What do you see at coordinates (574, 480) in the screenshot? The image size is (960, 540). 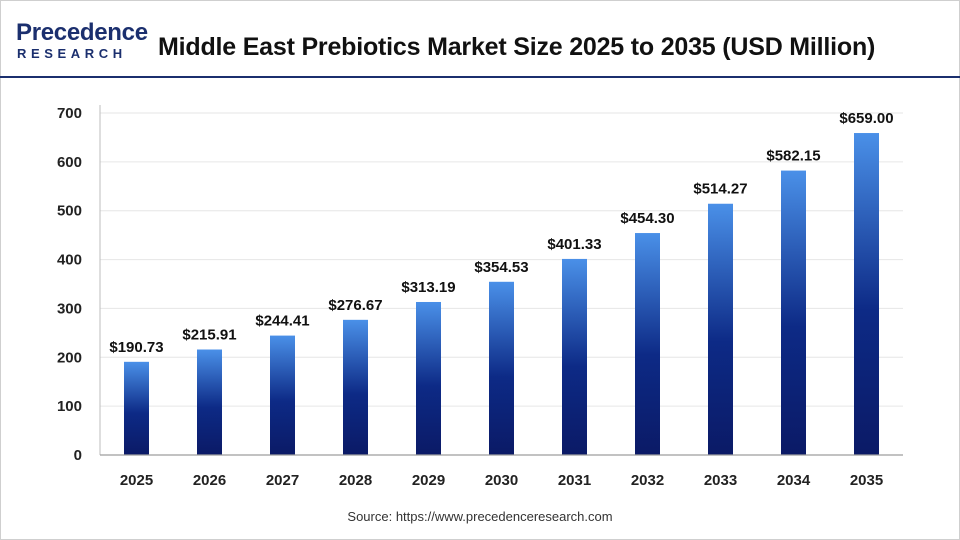 I see `x-tick-label: 2031` at bounding box center [574, 480].